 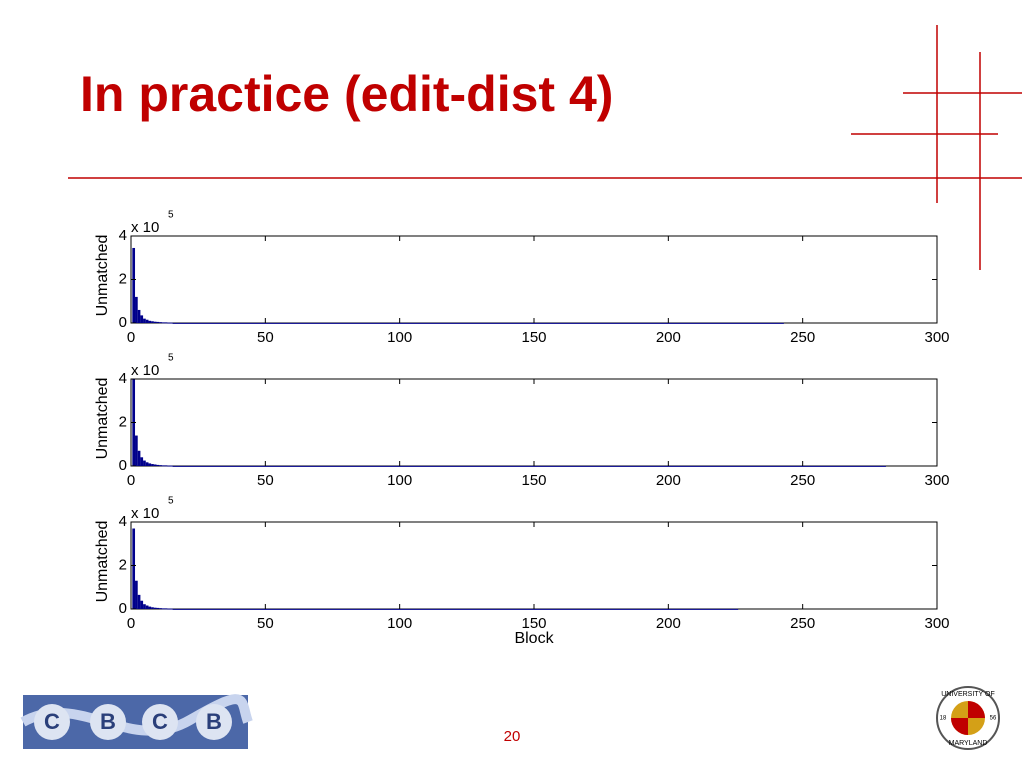 I want to click on page-number: 20, so click(x=512, y=736).